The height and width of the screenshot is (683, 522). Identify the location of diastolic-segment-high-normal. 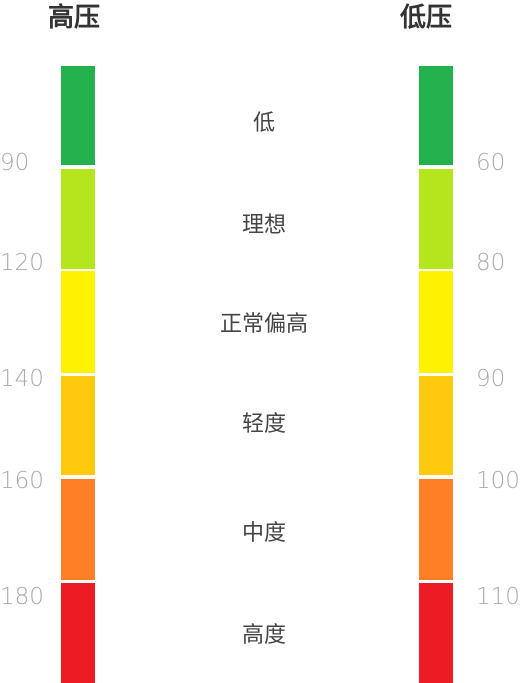
(436, 322).